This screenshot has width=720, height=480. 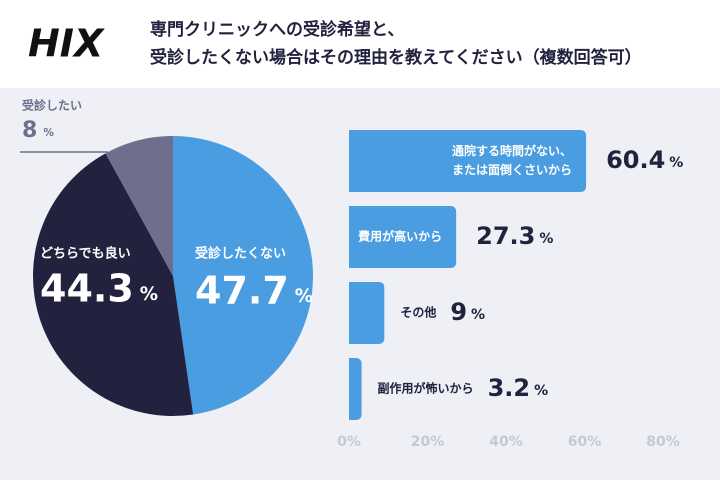 What do you see at coordinates (512, 169) in the screenshot?
I see `bar-label: または面倒くさいから` at bounding box center [512, 169].